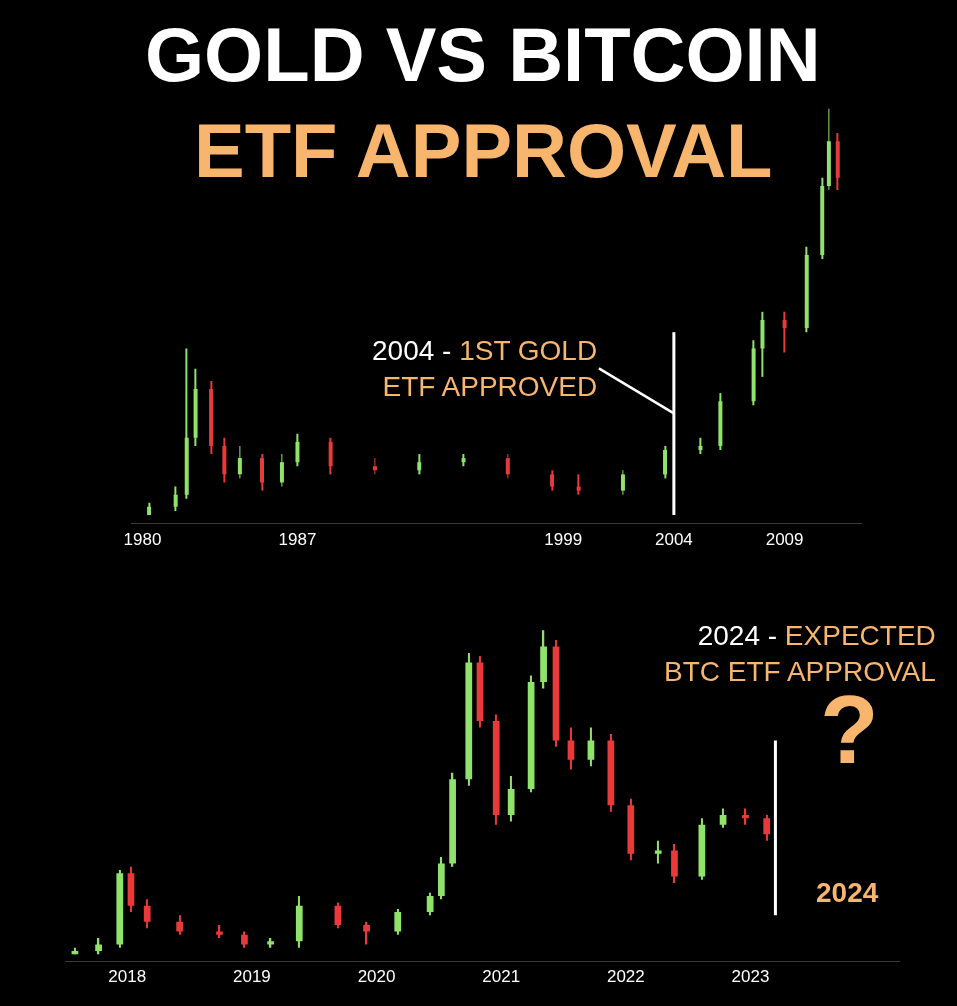  Describe the element at coordinates (784, 539) in the screenshot. I see `x-tick-label: 2009` at that location.